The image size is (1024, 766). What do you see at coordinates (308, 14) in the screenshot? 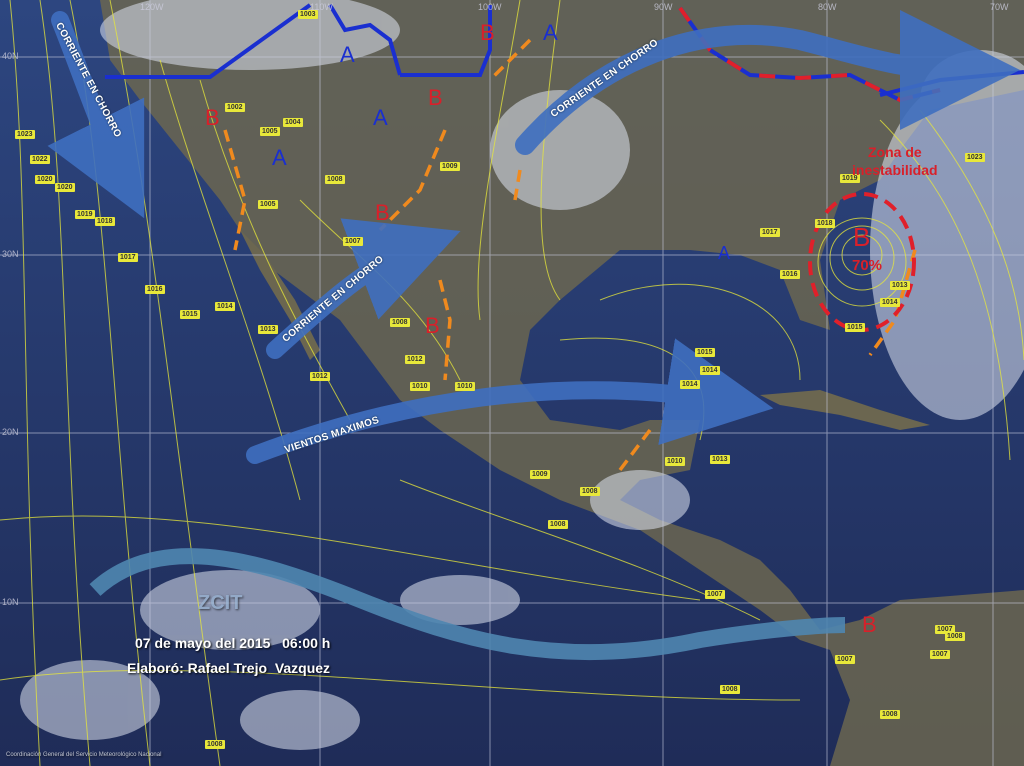
I see `isobar-label: 1003` at bounding box center [308, 14].